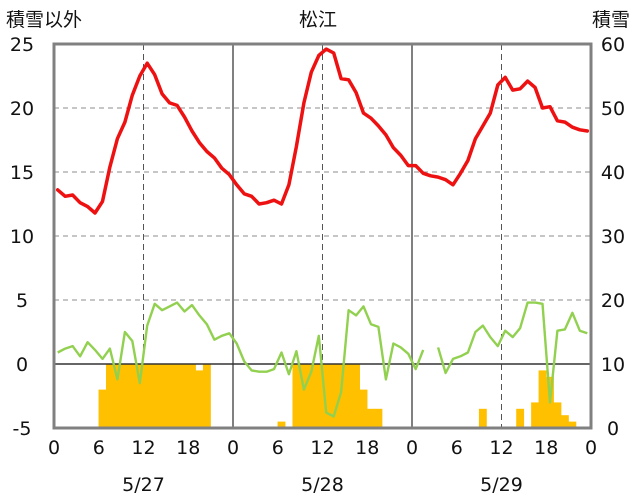  What do you see at coordinates (22, 365) in the screenshot?
I see `left-tick-label: 0` at bounding box center [22, 365].